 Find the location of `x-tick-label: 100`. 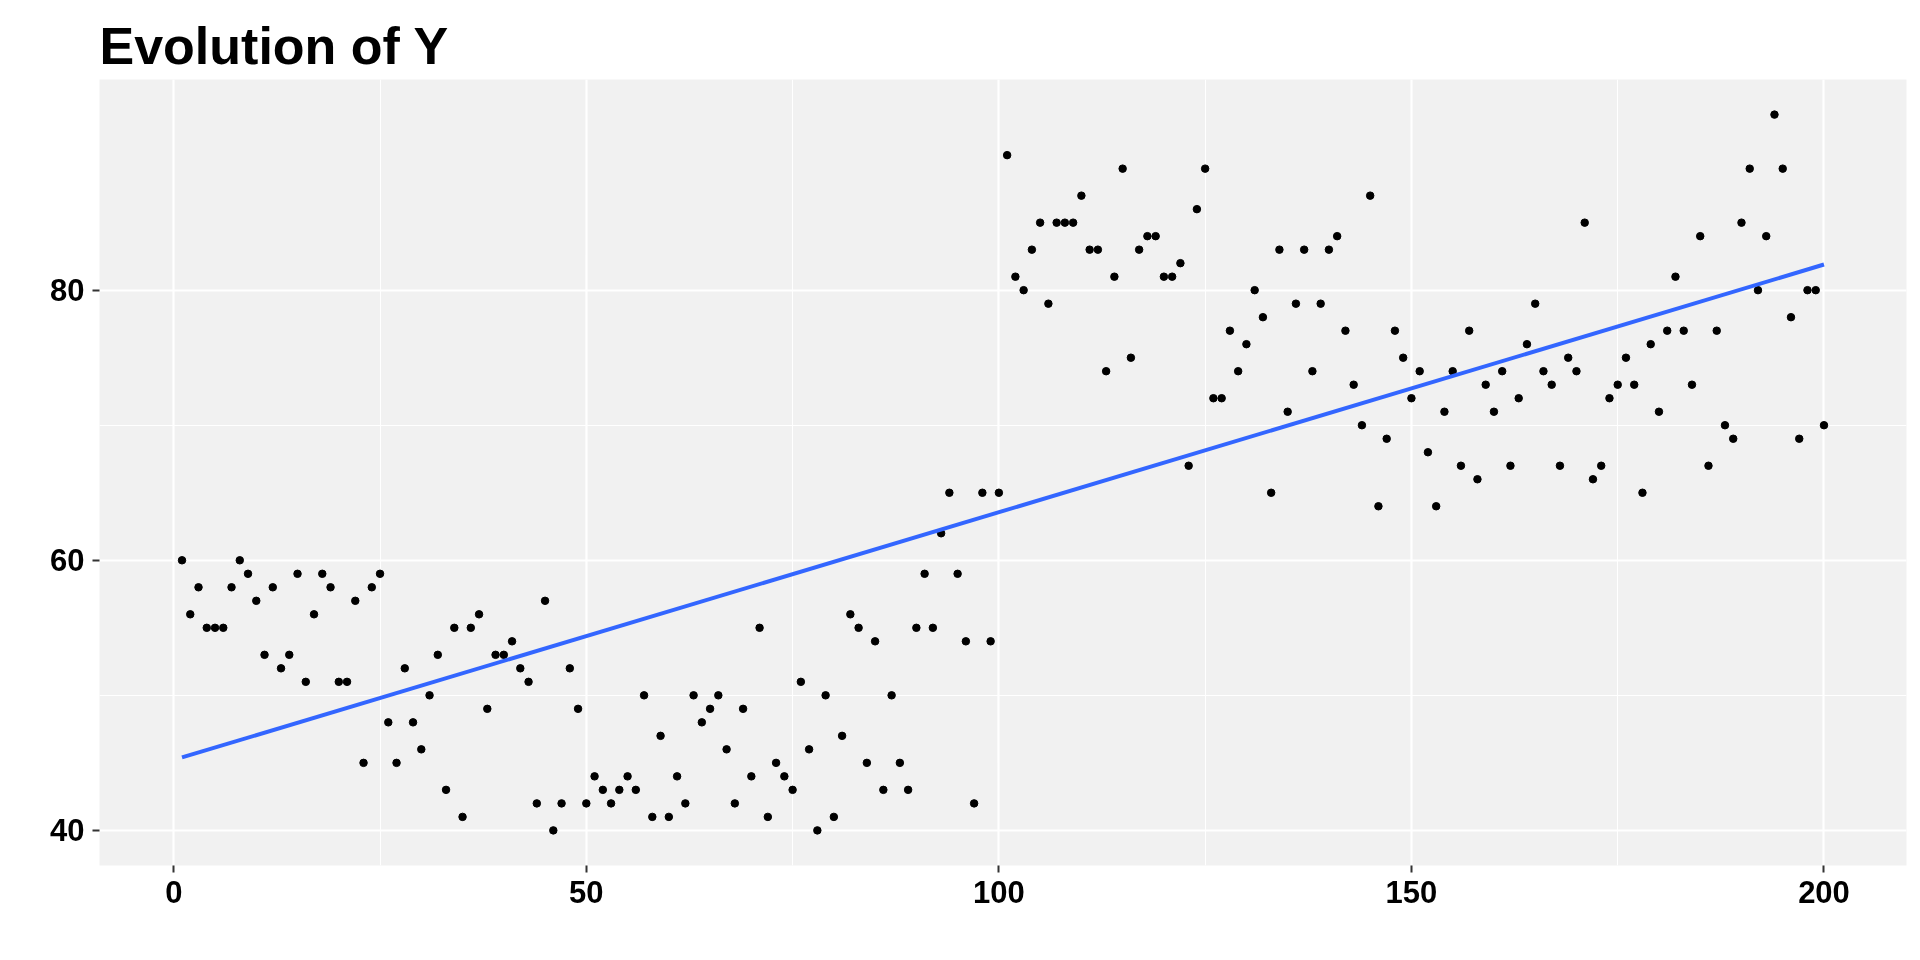

x-tick-label: 100 is located at coordinates (999, 892).